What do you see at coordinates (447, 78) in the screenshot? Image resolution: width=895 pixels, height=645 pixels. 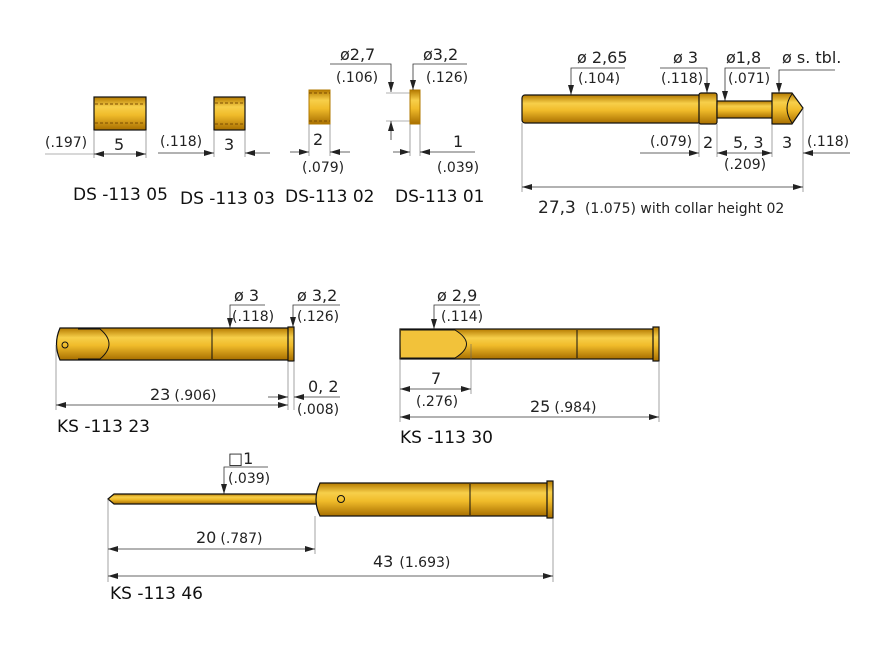 I see `diameter-inch: (.126)` at bounding box center [447, 78].